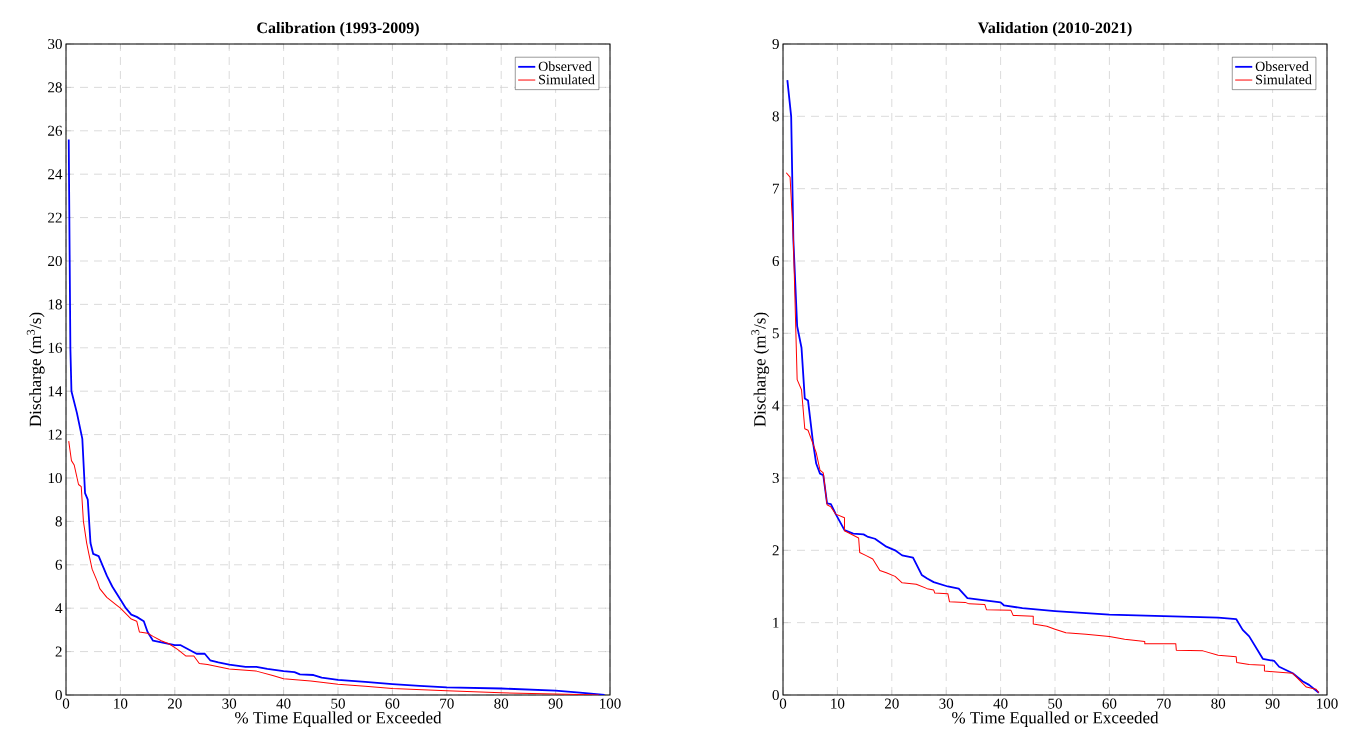  What do you see at coordinates (775, 333) in the screenshot?
I see `y-tick-label: 5` at bounding box center [775, 333].